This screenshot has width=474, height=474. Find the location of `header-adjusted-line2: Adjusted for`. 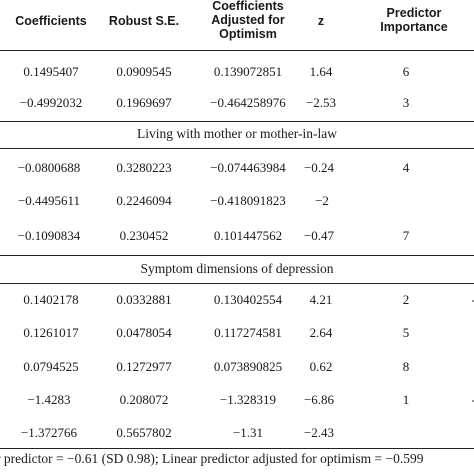

header-adjusted-line2: Adjusted for is located at coordinates (248, 20).